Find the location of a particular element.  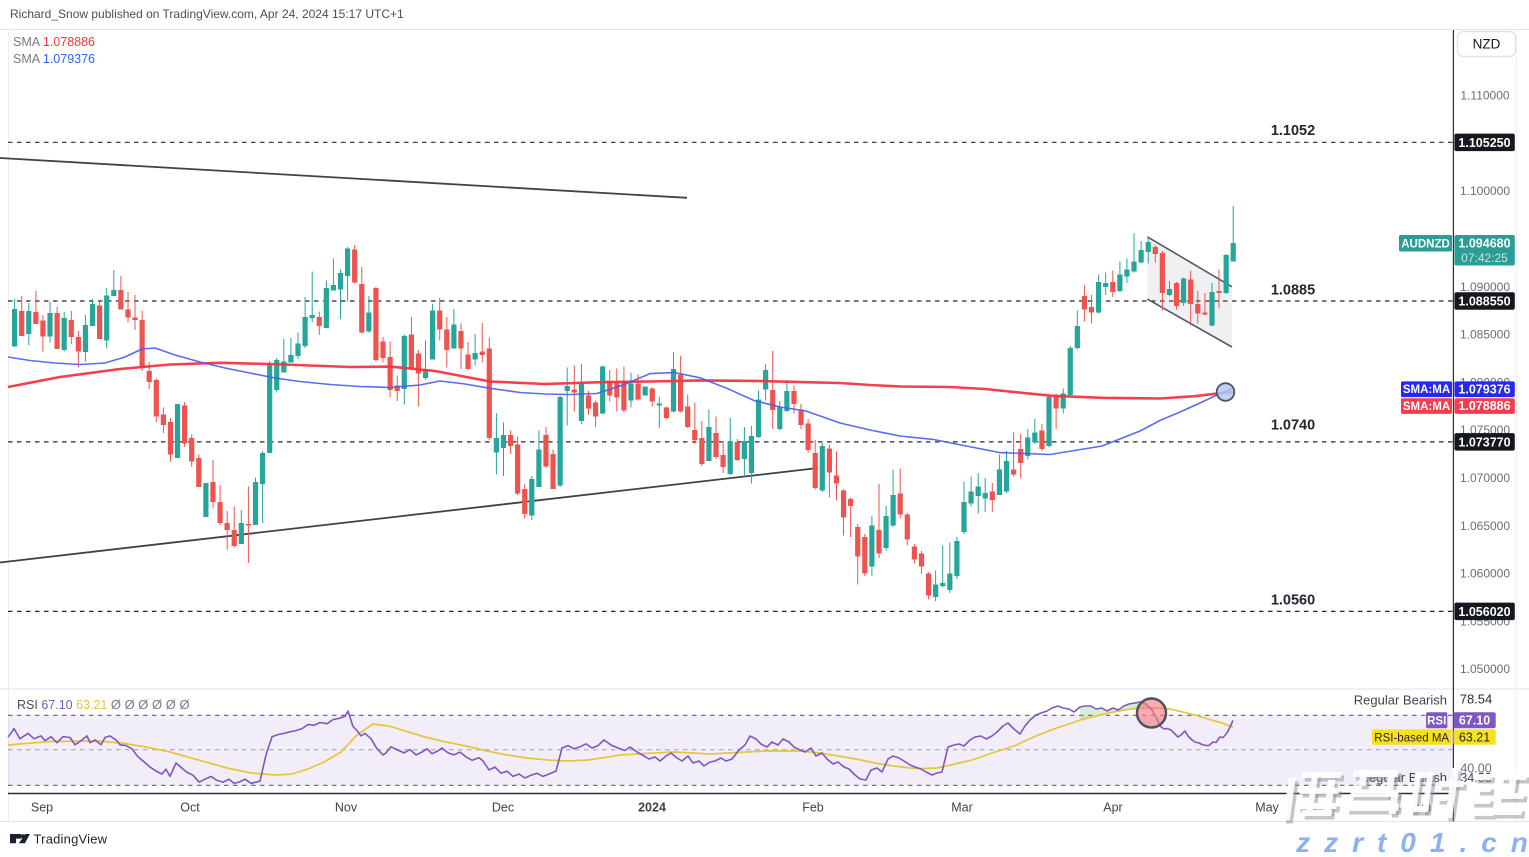

svg-text: 1.085000 is located at coordinates (1485, 335).